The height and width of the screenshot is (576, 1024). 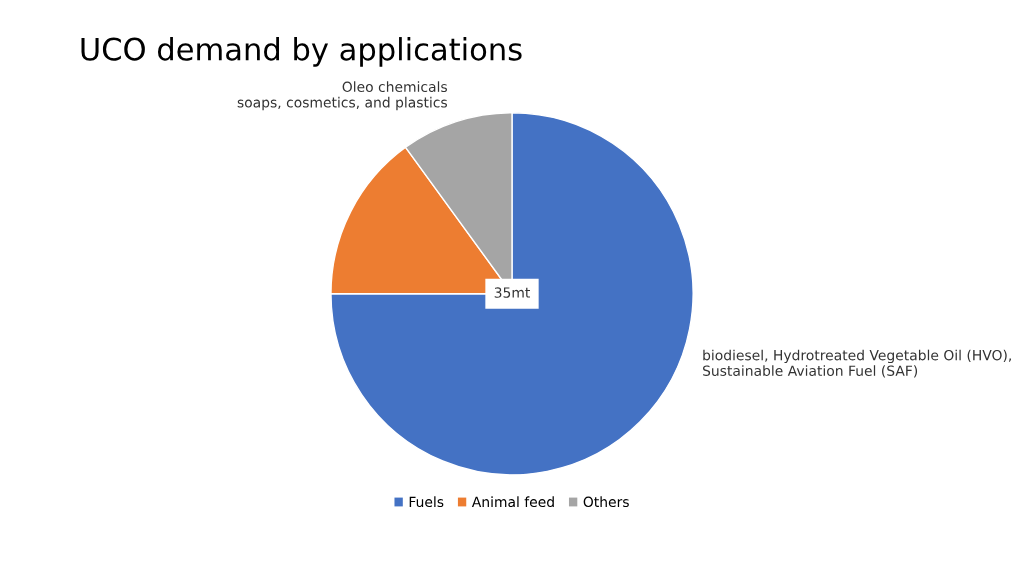 I want to click on text: 35mt, so click(x=512, y=292).